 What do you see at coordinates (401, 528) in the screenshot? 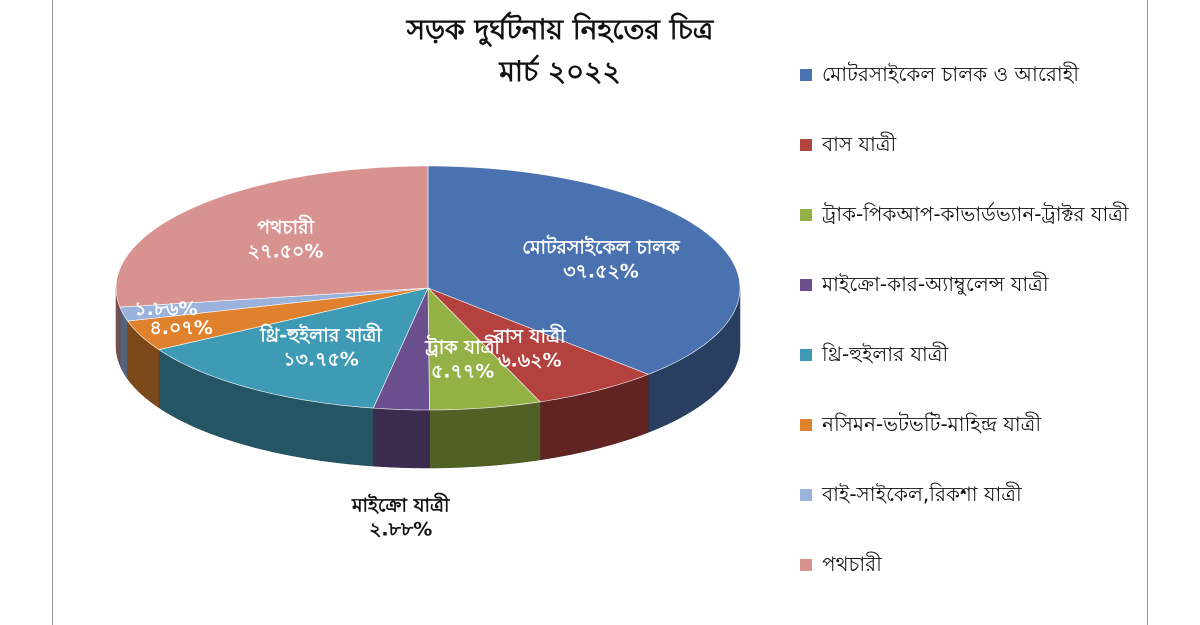
I see `value-label: ২.৮৮%` at bounding box center [401, 528].